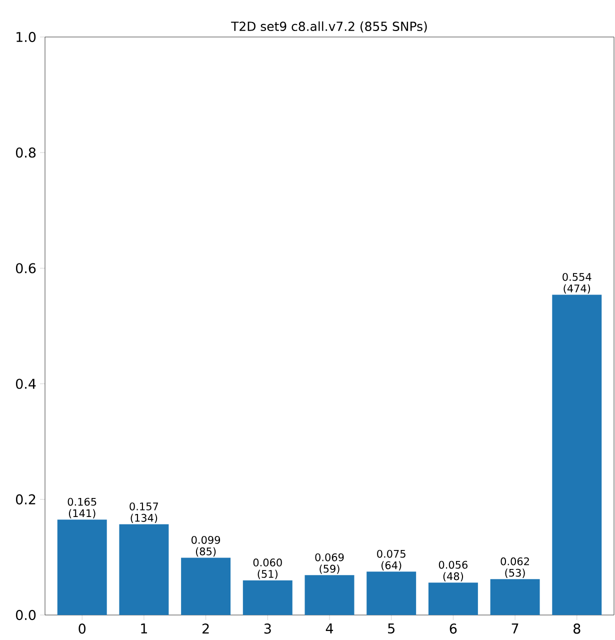 The image size is (615, 640). I want to click on y-tick-label: 0.2, so click(26, 499).